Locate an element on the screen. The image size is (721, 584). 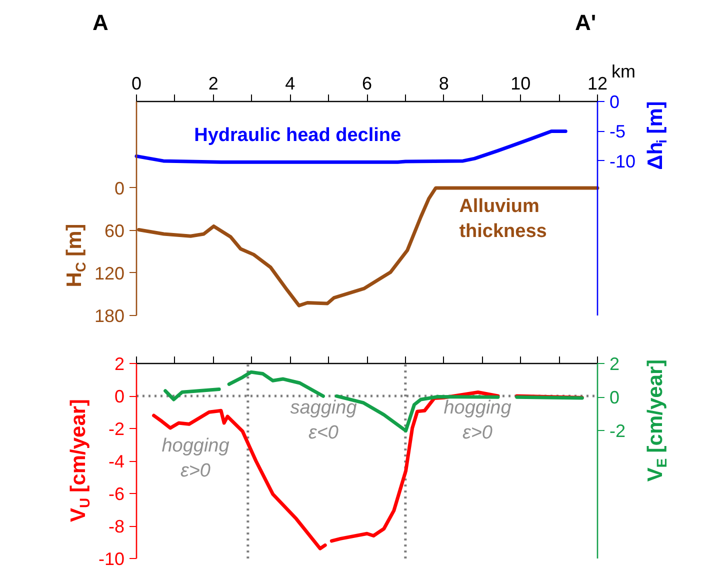
text: A' is located at coordinates (585, 22).